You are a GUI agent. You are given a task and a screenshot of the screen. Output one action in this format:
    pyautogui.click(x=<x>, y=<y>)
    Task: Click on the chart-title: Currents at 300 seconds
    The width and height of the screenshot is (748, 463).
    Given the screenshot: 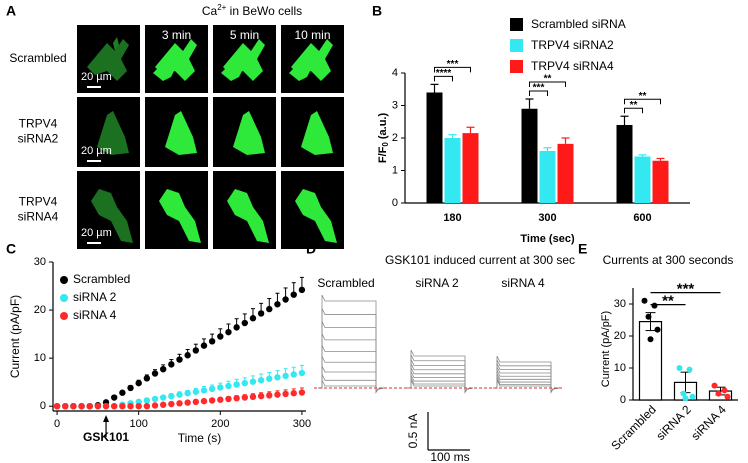 What is the action you would take?
    pyautogui.click(x=668, y=260)
    